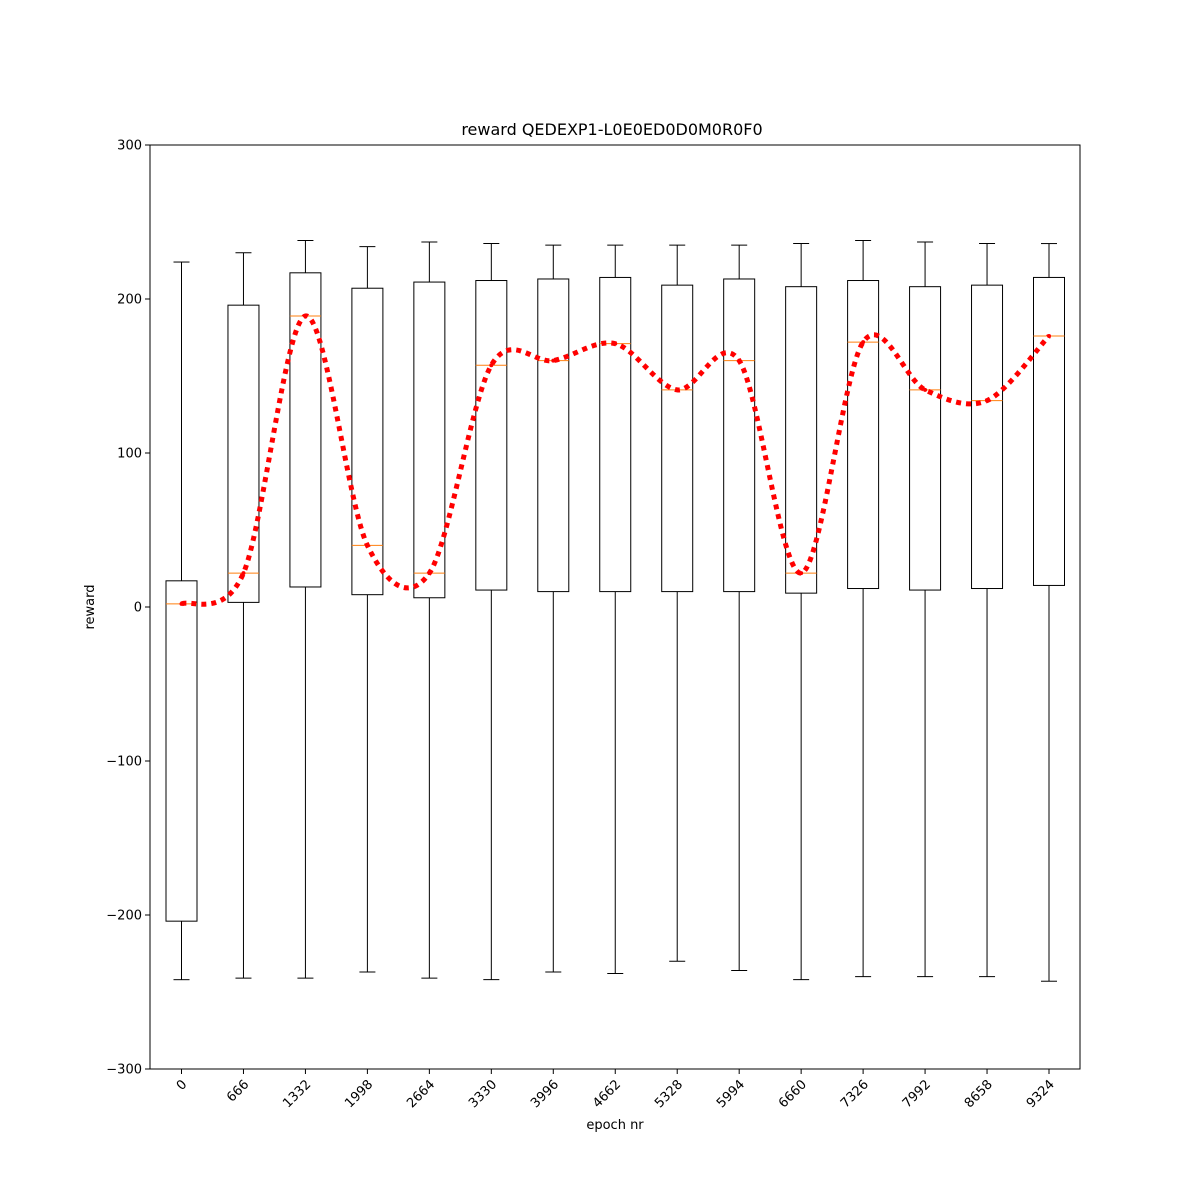  What do you see at coordinates (611, 129) in the screenshot?
I see `chart-title: reward QEDEXP1-L0E0ED0D0M0R0F0` at bounding box center [611, 129].